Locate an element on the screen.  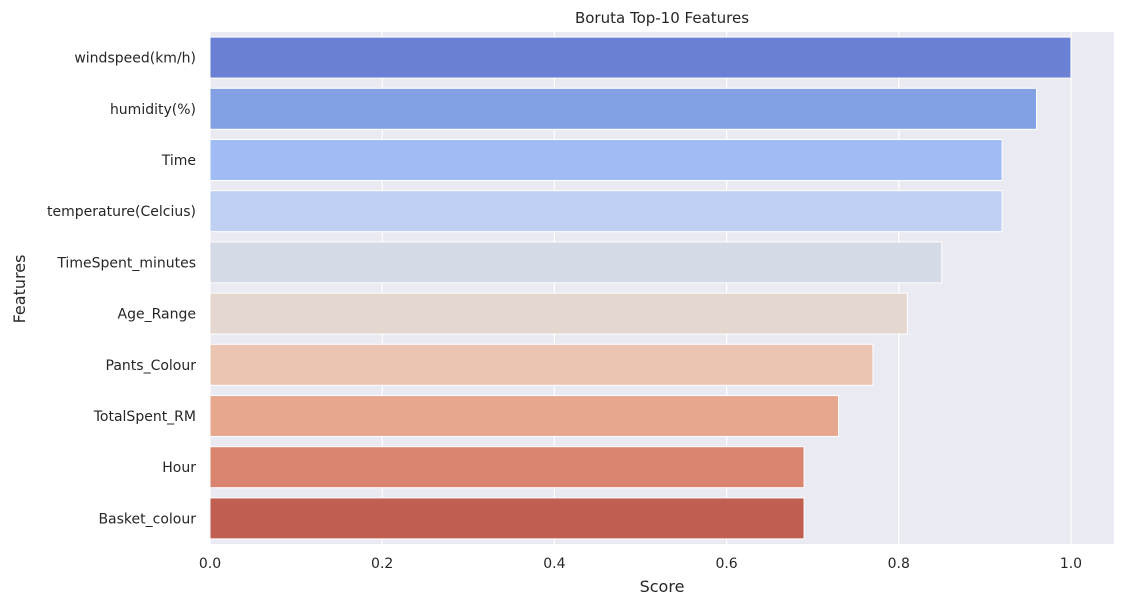
y-tick-label: Pants_Colour is located at coordinates (151, 366).